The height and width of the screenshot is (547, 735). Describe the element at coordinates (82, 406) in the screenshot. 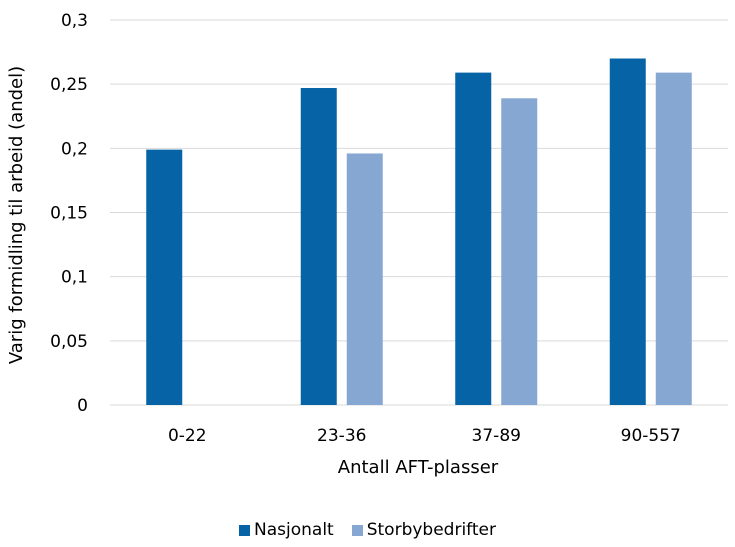

I see `y-tick-label: 0` at that location.